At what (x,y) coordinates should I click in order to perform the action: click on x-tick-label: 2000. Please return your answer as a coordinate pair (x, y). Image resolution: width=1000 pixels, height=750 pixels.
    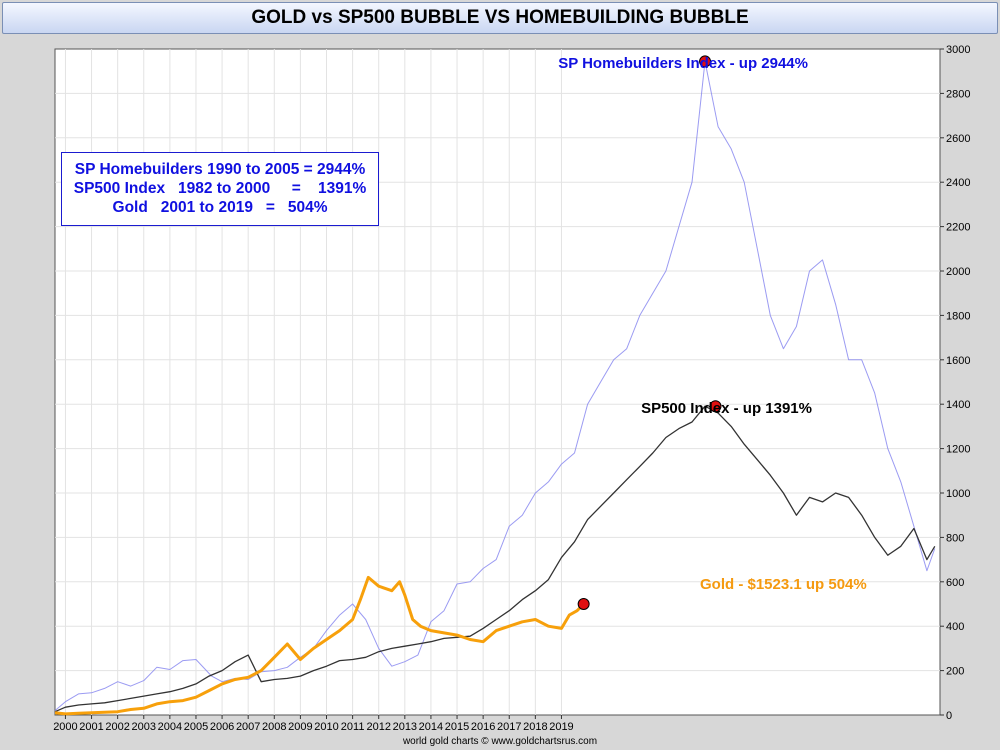
    Looking at the image, I should click on (65, 727).